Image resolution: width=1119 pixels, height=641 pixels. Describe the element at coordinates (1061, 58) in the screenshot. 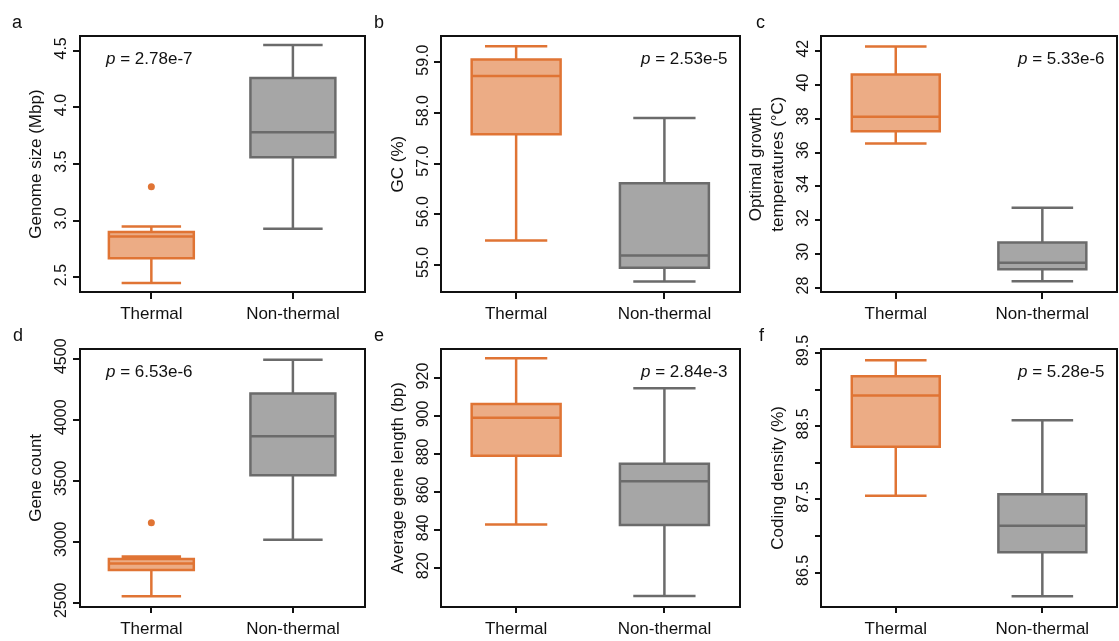

I see `annotation: p = 5.33e-6` at that location.